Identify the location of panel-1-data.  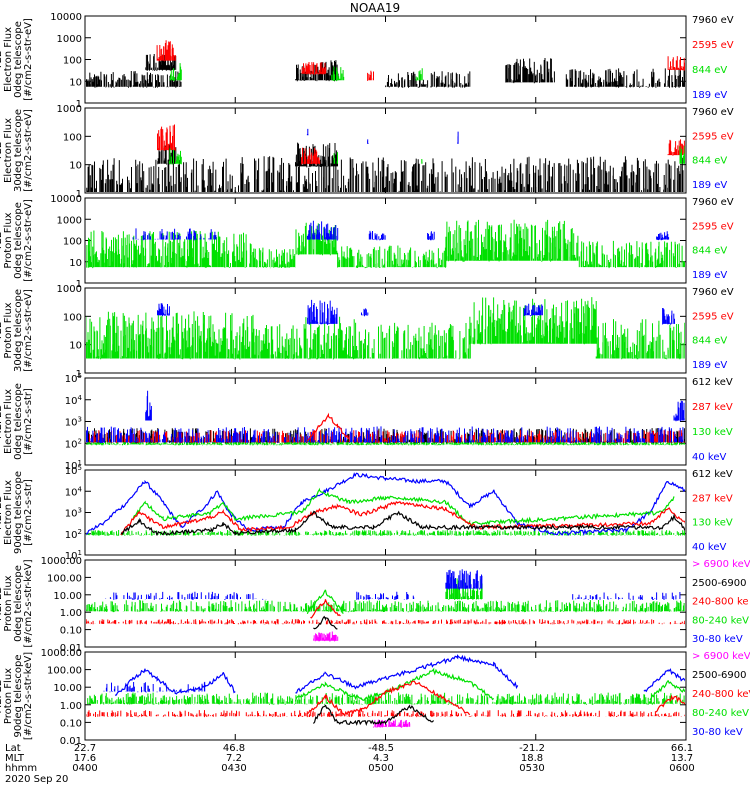
(385, 158).